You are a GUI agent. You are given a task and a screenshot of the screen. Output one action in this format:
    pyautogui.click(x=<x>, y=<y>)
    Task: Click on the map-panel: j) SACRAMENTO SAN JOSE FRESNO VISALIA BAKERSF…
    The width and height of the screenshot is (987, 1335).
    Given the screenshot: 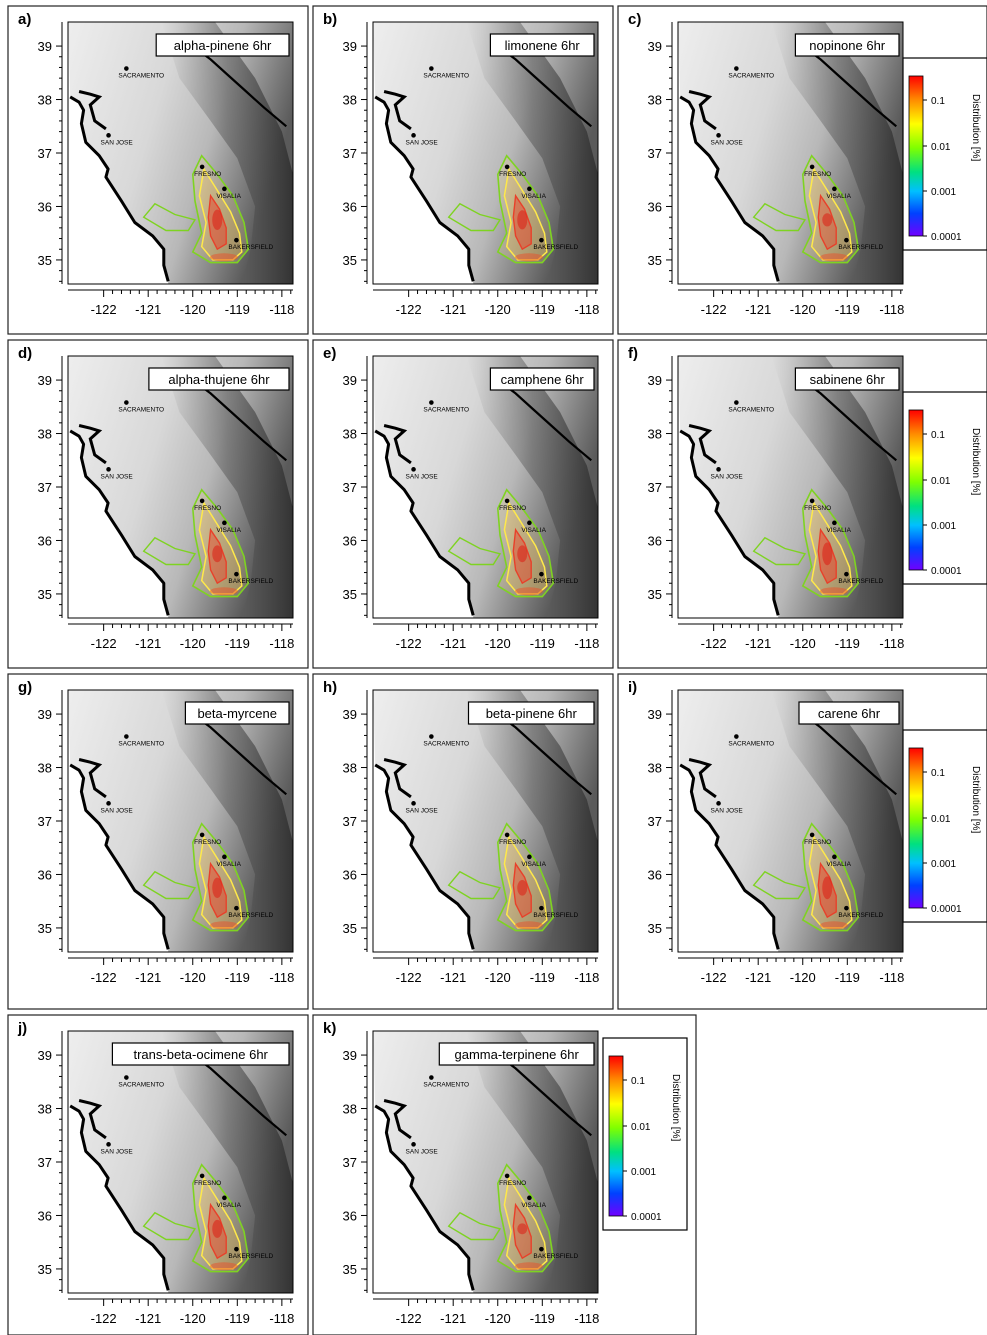 What is the action you would take?
    pyautogui.click(x=158, y=1174)
    